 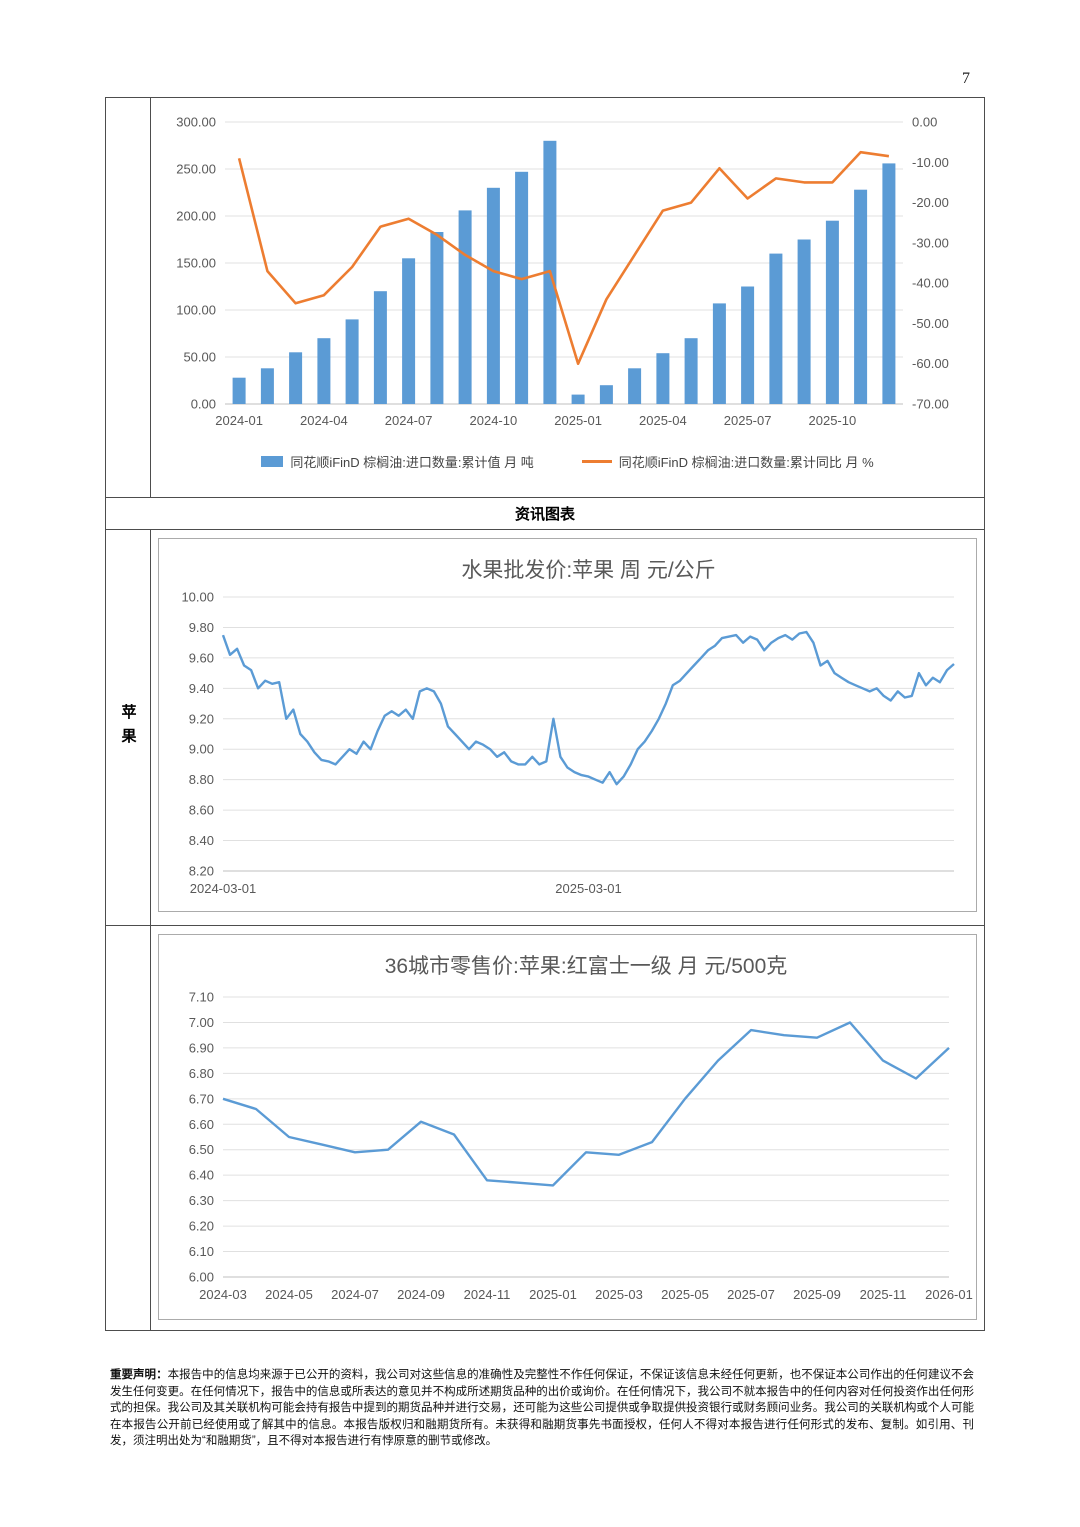 I want to click on legend-item-import-volume: 同花顺iFinD 棕榈油:进口数量:累计值 月 吨, so click(x=397, y=461).